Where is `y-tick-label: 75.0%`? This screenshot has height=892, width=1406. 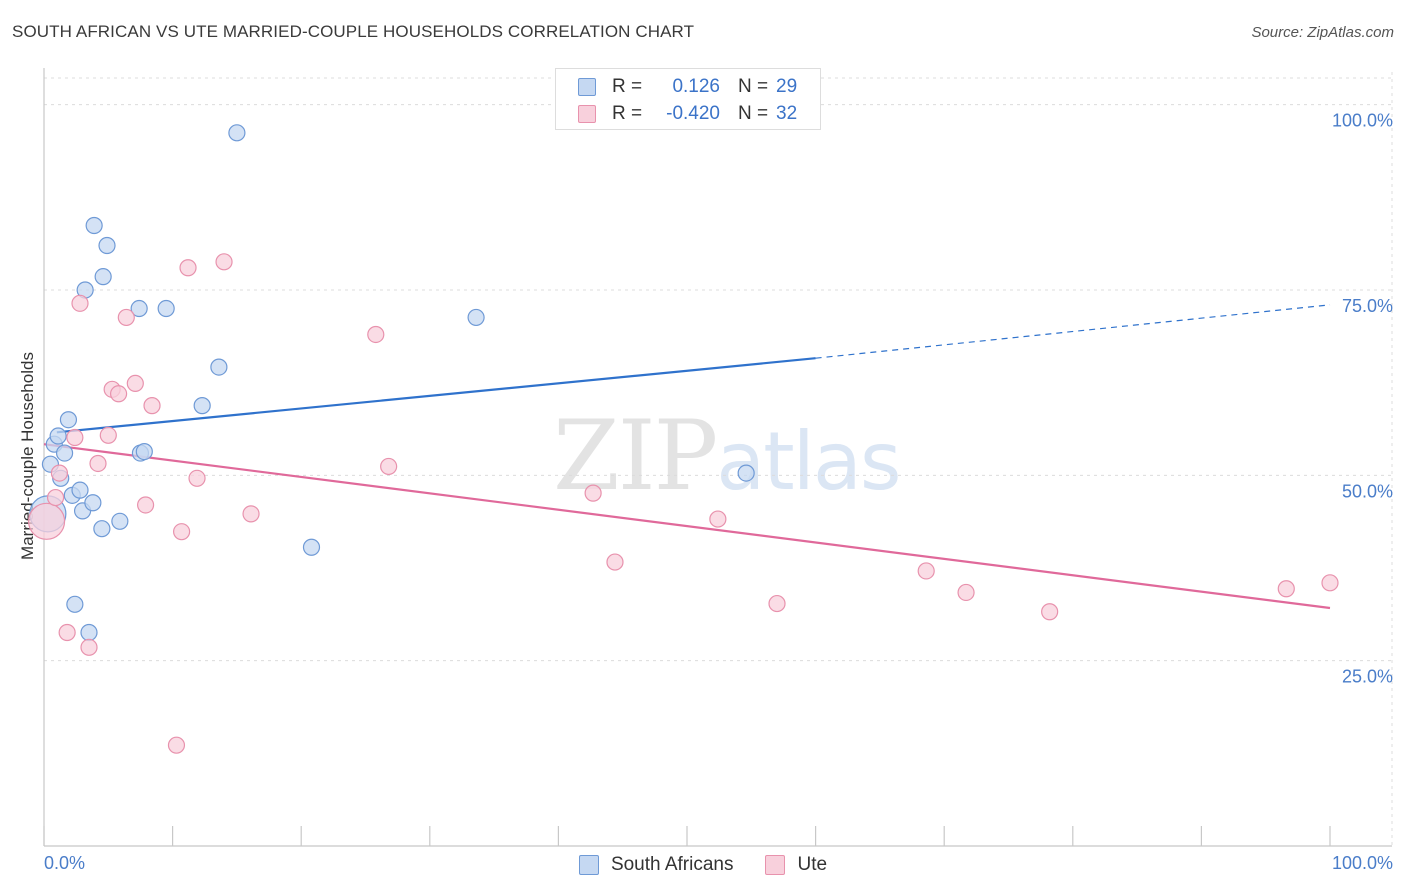 y-tick-label: 75.0% is located at coordinates (1367, 306).